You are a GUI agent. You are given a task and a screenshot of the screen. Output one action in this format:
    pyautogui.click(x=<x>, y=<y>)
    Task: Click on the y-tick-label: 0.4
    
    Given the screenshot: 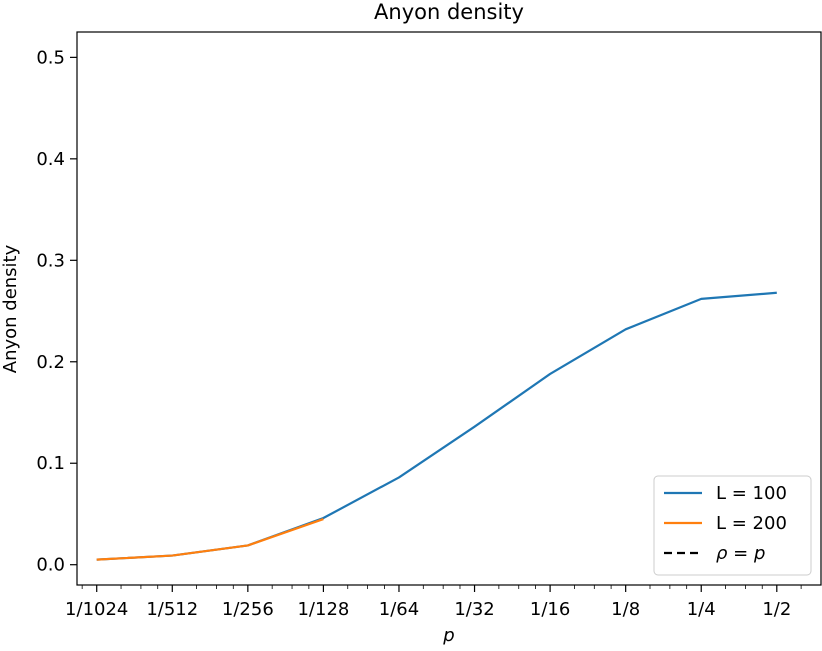 What is the action you would take?
    pyautogui.click(x=50, y=159)
    